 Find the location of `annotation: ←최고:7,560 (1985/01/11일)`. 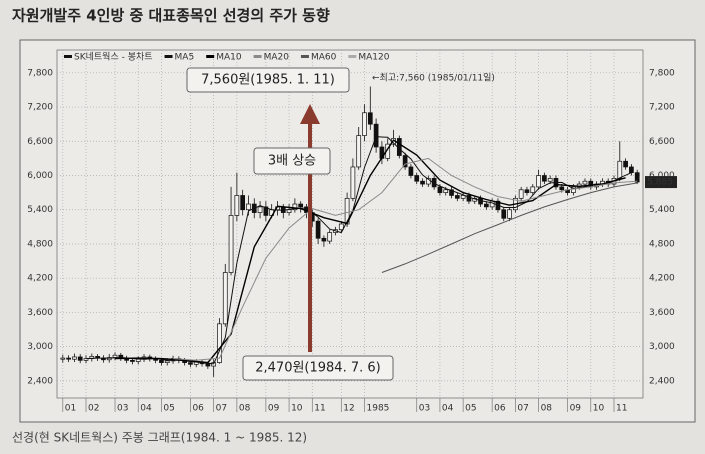

annotation: ←최고:7,560 (1985/01/11일) is located at coordinates (433, 78).